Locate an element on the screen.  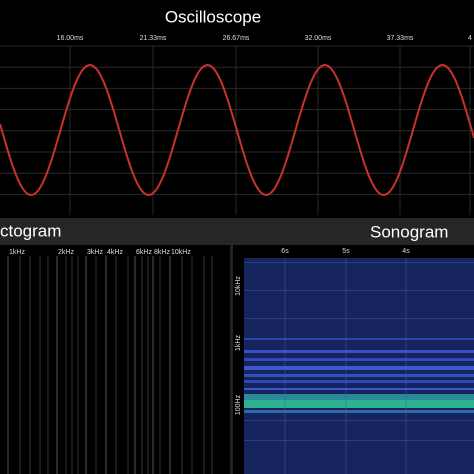
oscilloscope-title: Oscilloscope is located at coordinates (213, 16).